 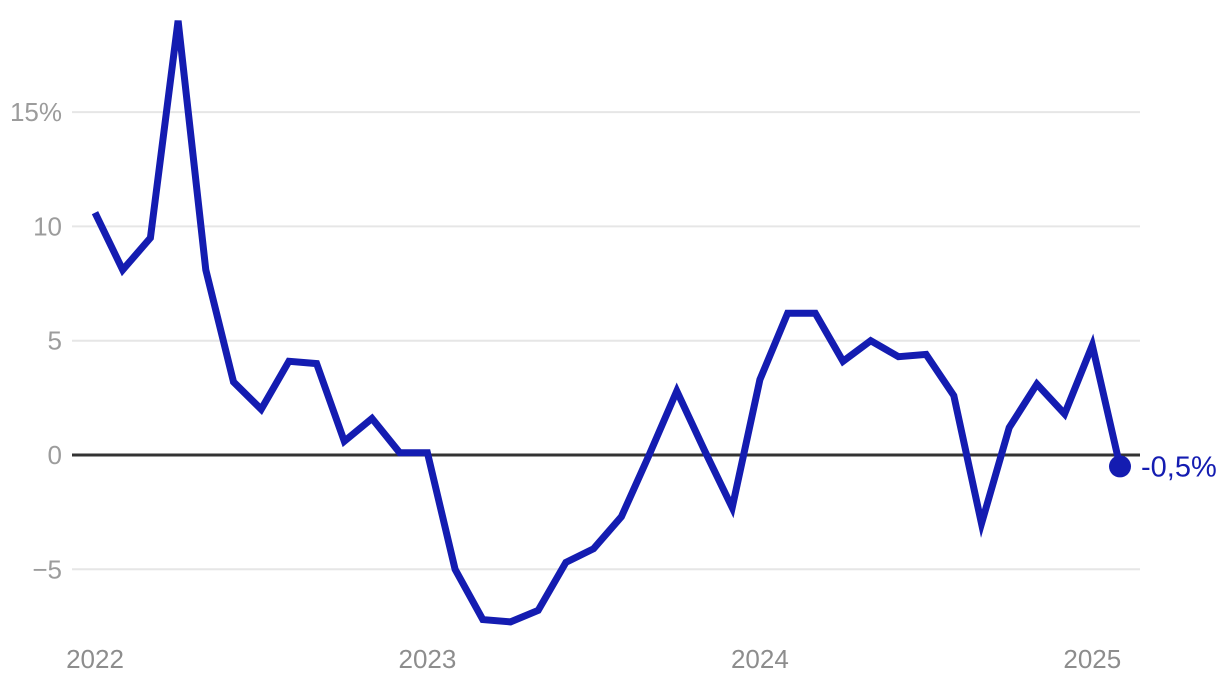 What do you see at coordinates (55, 341) in the screenshot?
I see `y-tick-label-5: 5` at bounding box center [55, 341].